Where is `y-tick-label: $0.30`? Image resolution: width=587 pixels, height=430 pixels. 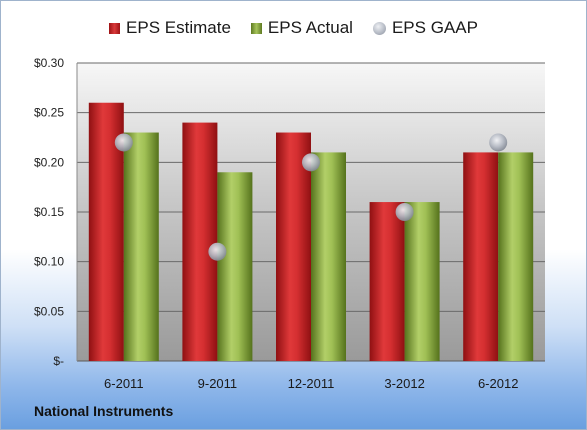 y-tick-label: $0.30 is located at coordinates (49, 63).